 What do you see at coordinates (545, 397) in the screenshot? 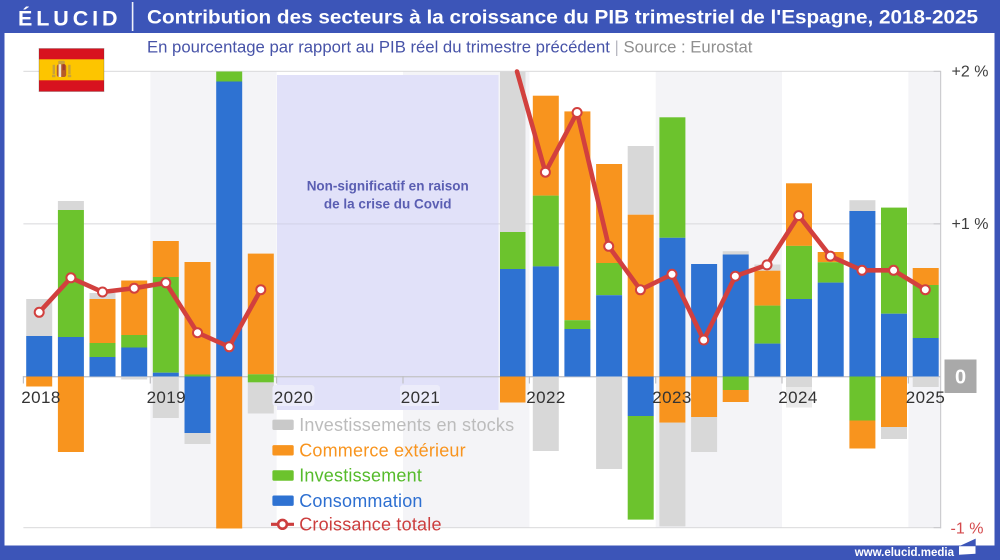
I see `svg-text: 2022` at bounding box center [545, 397].